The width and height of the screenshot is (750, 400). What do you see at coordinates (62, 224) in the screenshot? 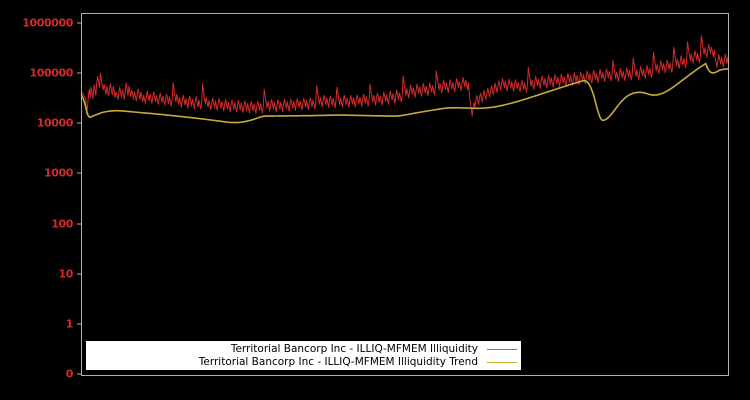
I see `y-tick-label-100: 100` at bounding box center [62, 224].